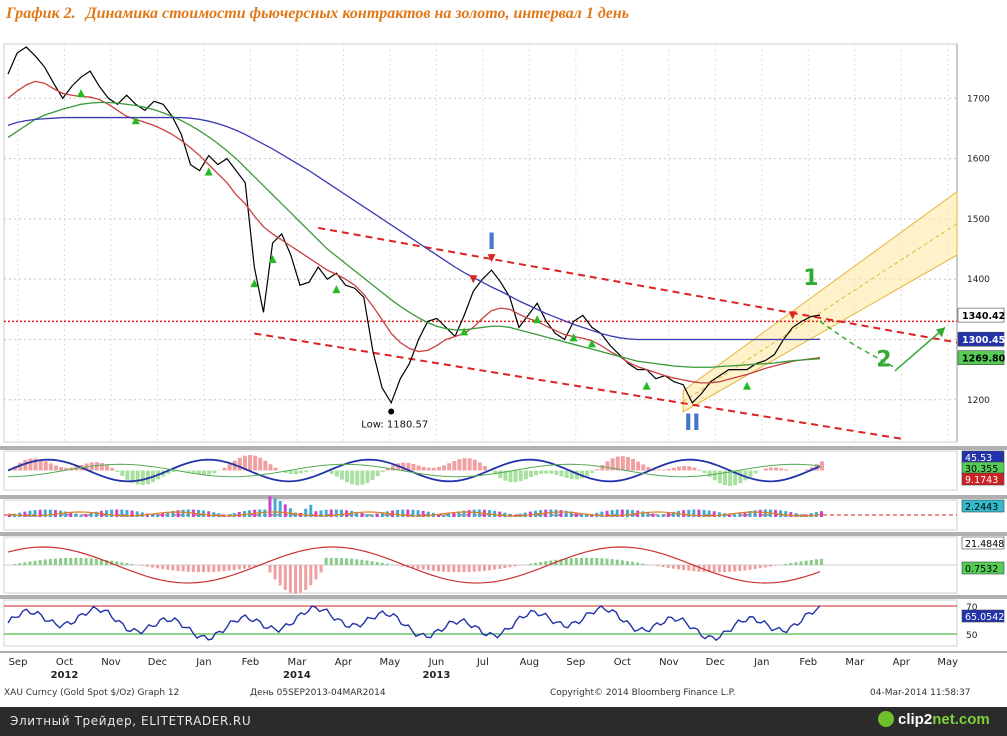 Image resolution: width=1007 pixels, height=736 pixels. I want to click on panel-separator, so click(503, 534).